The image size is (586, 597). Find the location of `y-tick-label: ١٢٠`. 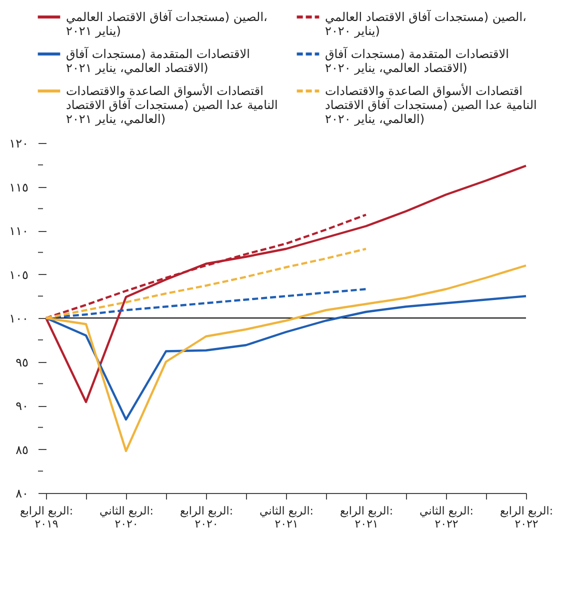

y-tick-label: ١٢٠ is located at coordinates (18, 143).